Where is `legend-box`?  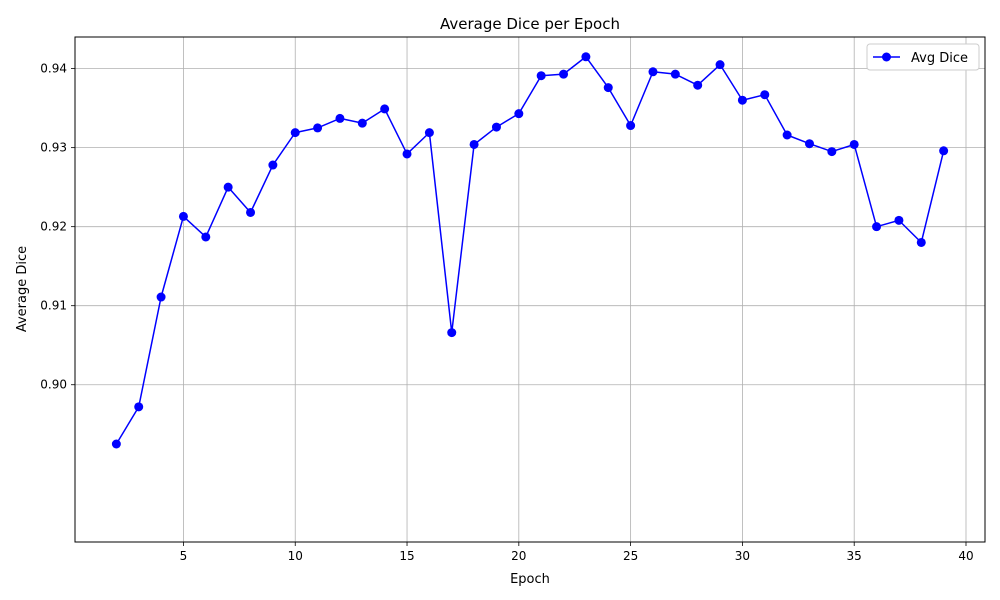 legend-box is located at coordinates (923, 57).